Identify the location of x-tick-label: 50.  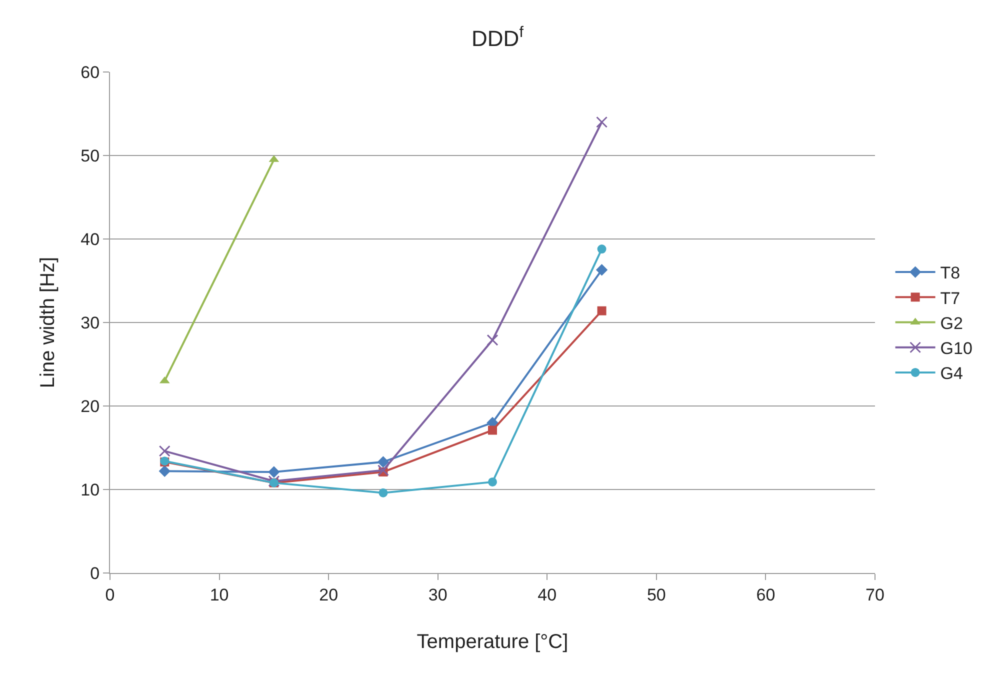
(656, 594).